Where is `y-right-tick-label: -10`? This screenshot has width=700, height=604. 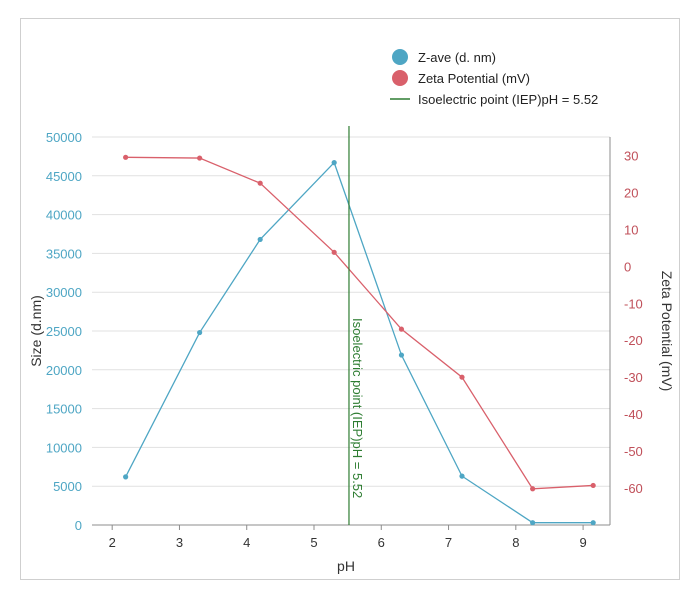
y-right-tick-label: -10 is located at coordinates (633, 303).